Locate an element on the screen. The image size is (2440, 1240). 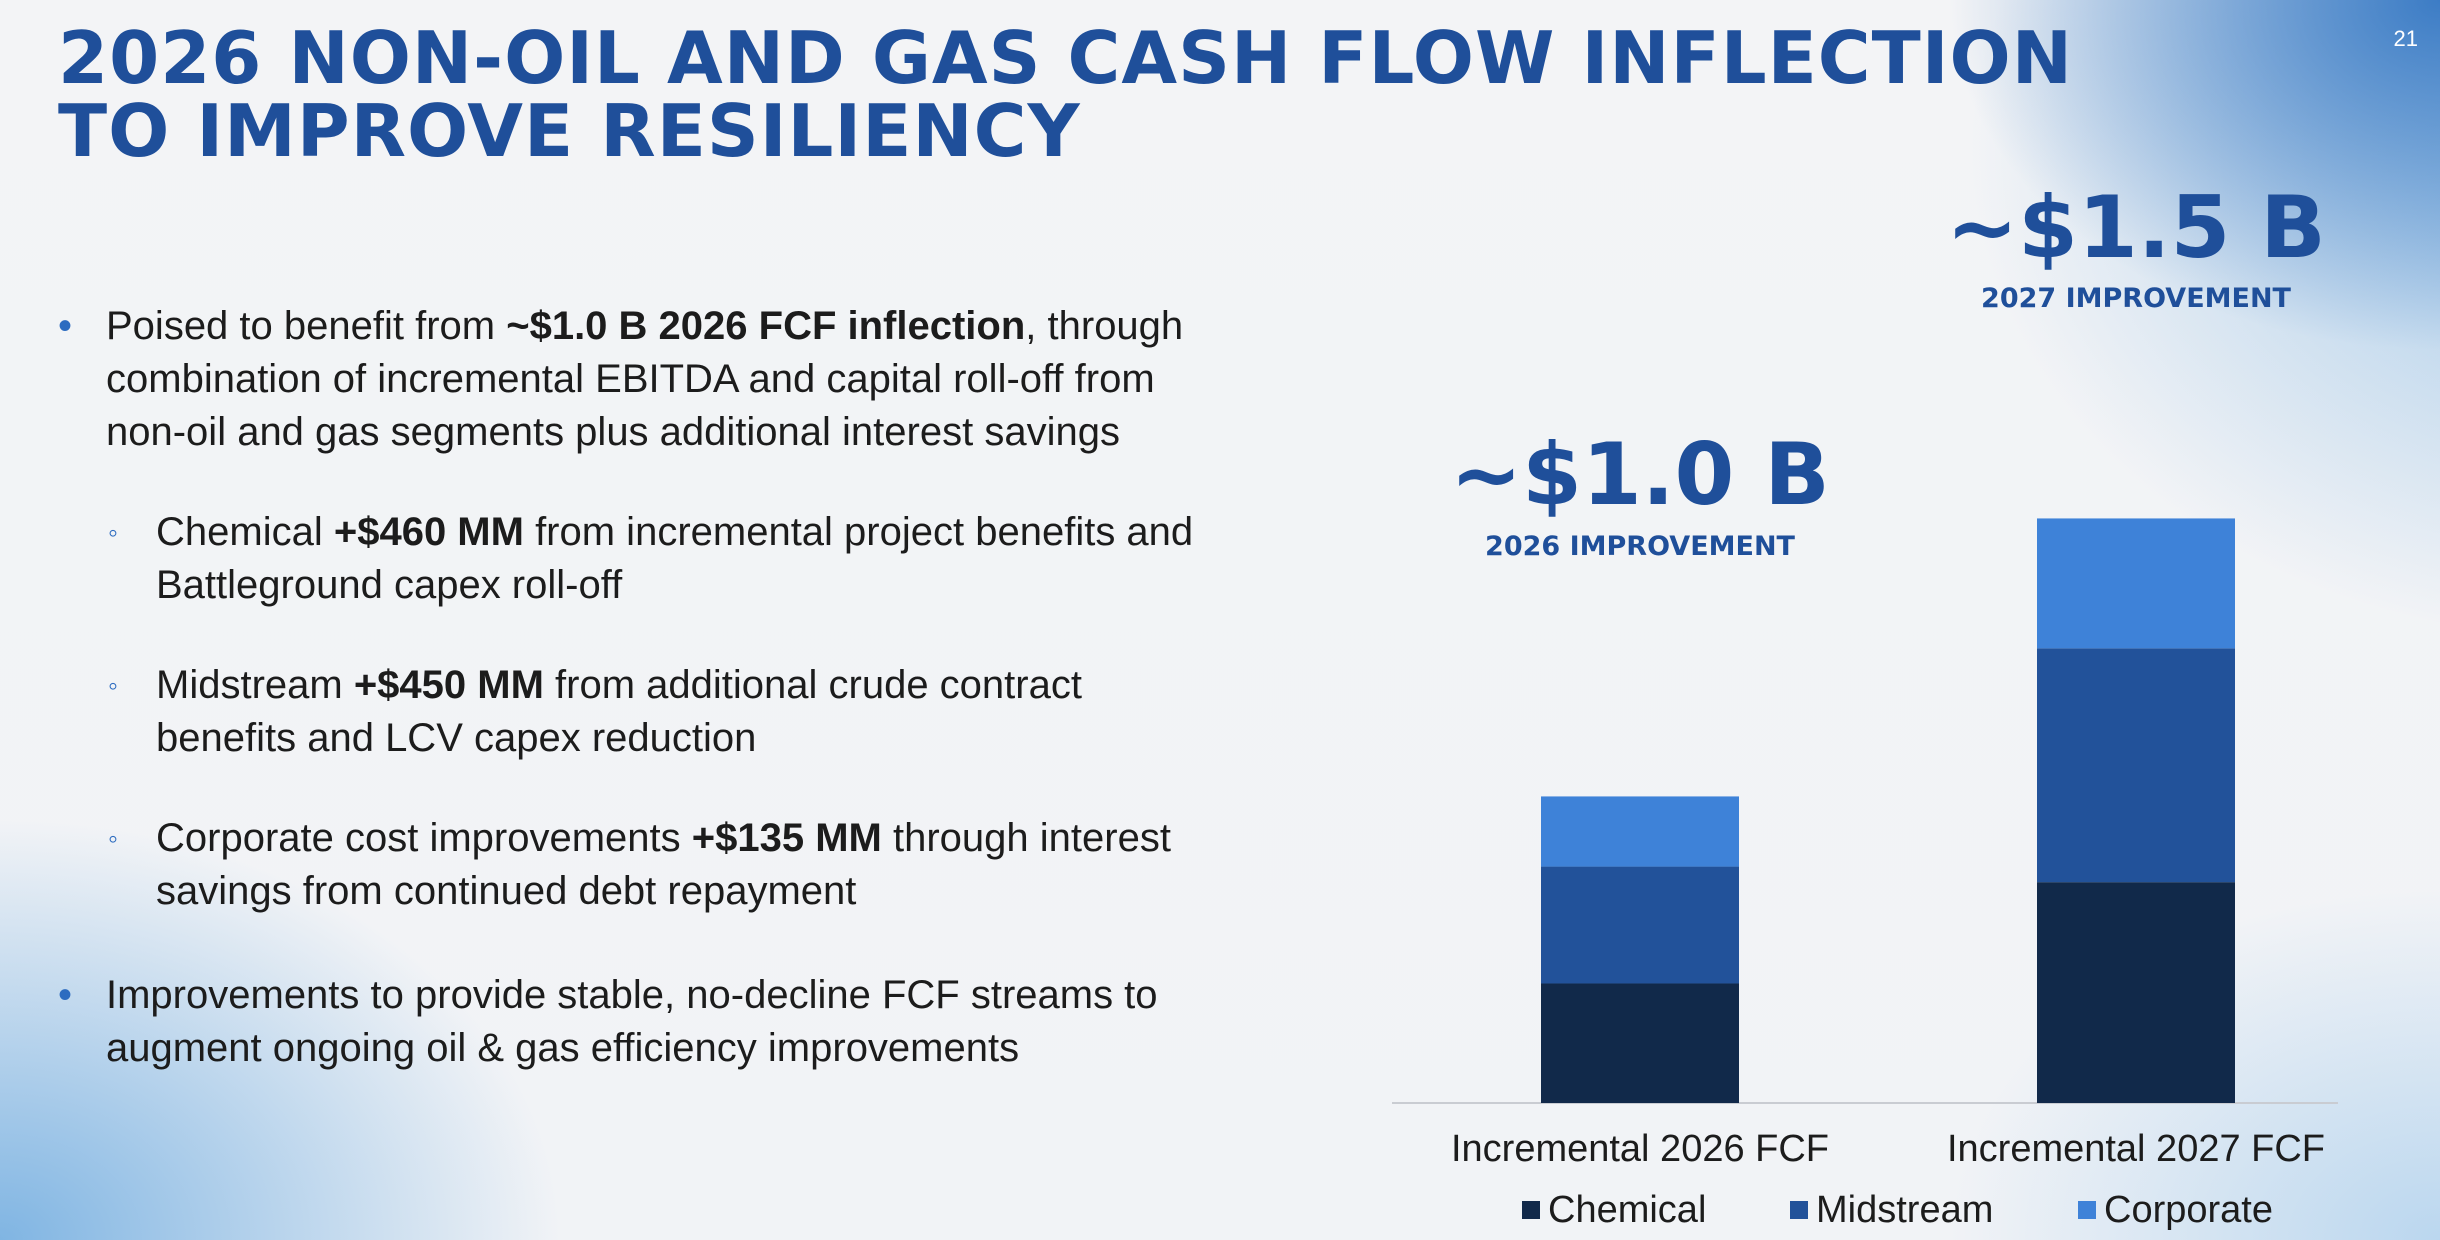
page-number: 21 is located at coordinates (2405, 38).